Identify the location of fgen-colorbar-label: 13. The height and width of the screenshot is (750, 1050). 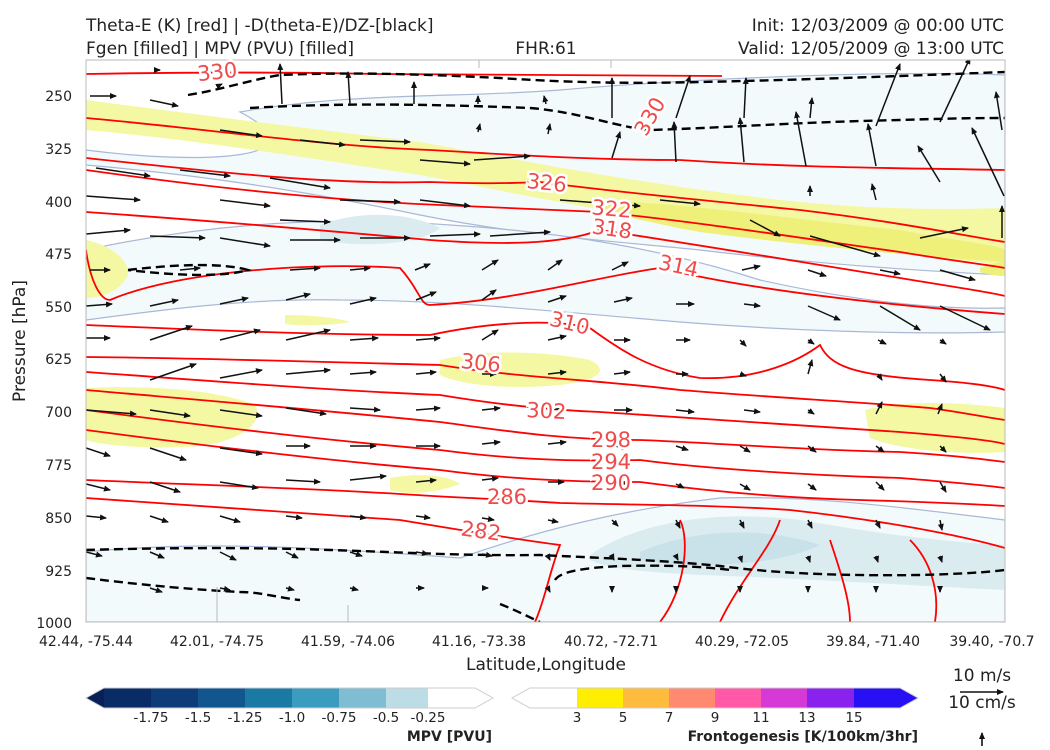
(806, 718).